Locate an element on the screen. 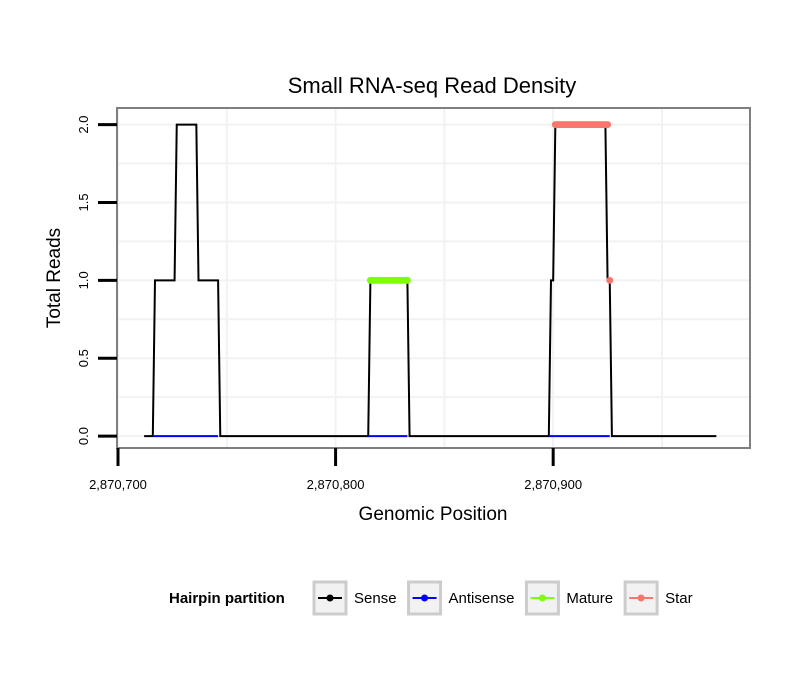 The height and width of the screenshot is (690, 810). legend-item-antisense: Antisense is located at coordinates (461, 598).